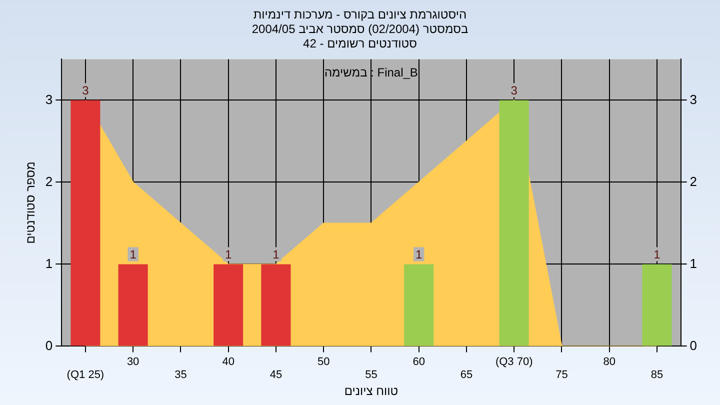 The width and height of the screenshot is (720, 405). I want to click on y2-tick-label: 3, so click(694, 99).